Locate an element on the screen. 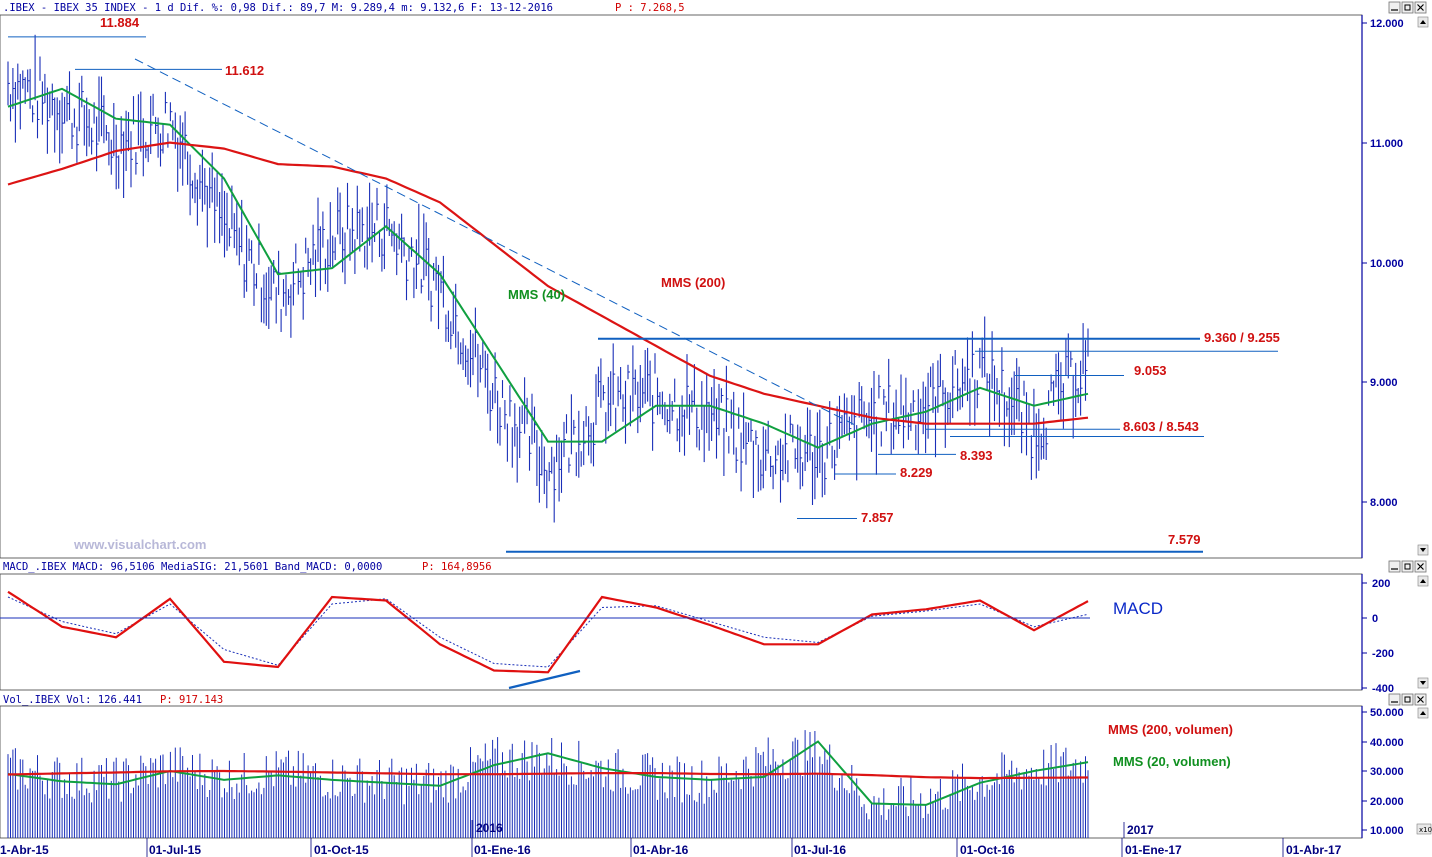 This screenshot has height=857, width=1432. volume-restore-button is located at coordinates (1407, 699).